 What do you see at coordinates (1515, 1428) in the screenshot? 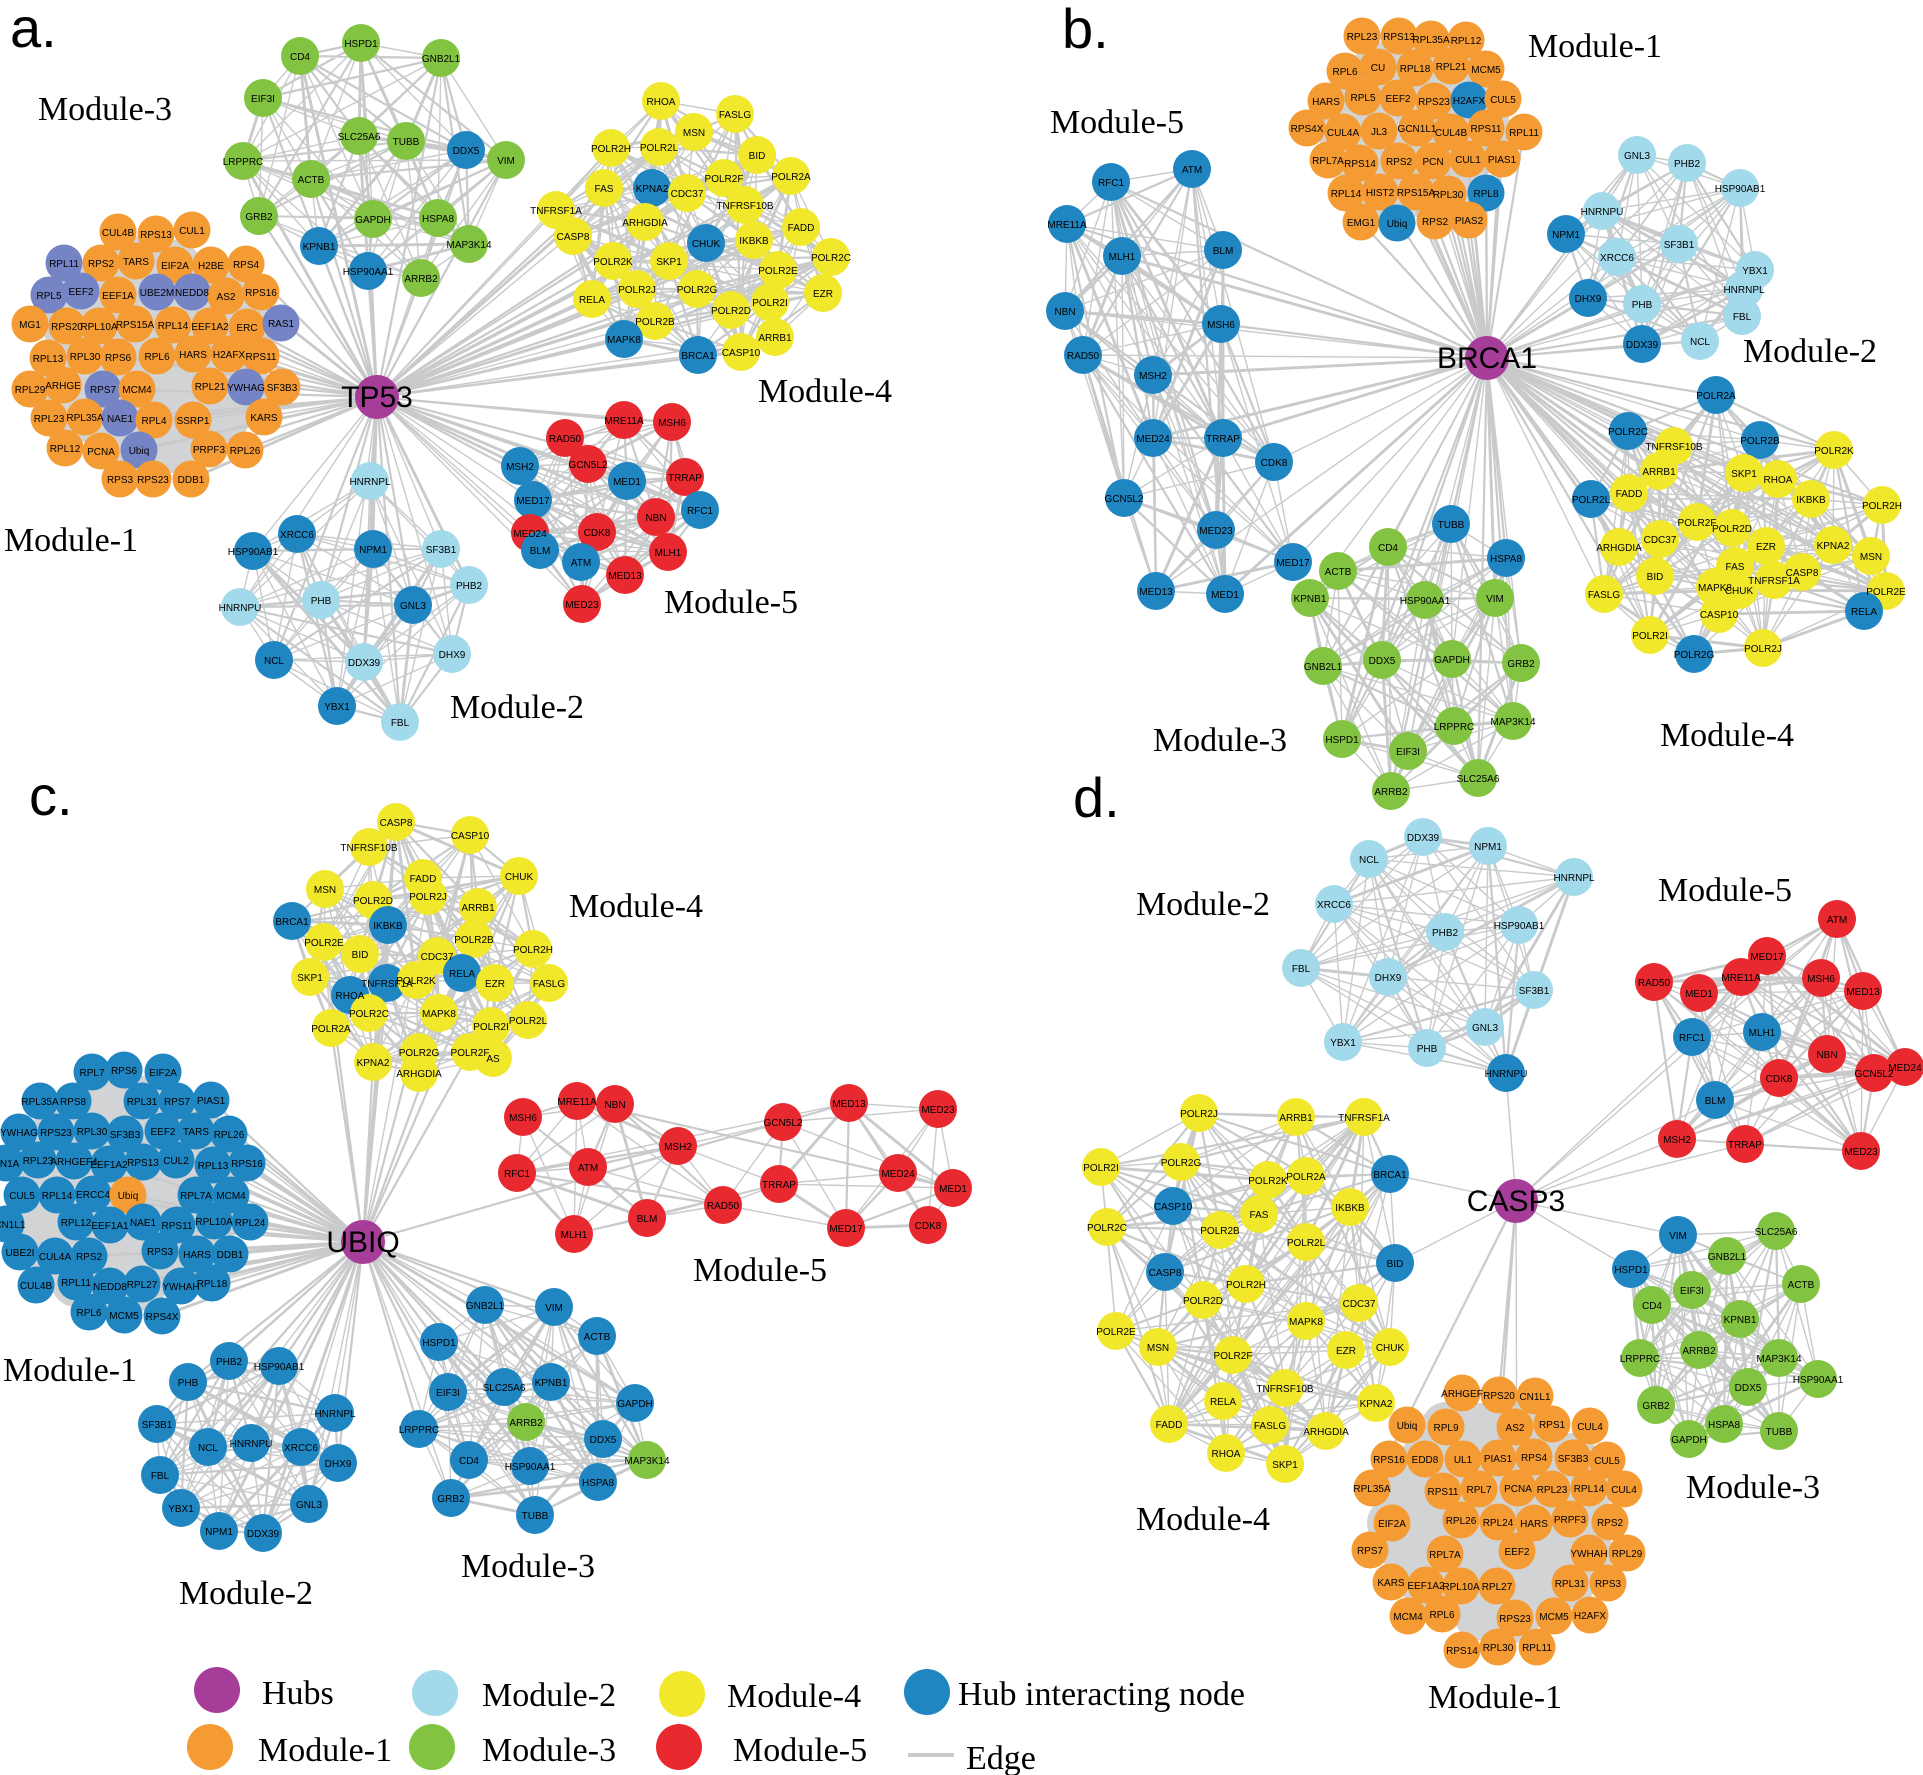
I see `svg-text: AS2` at bounding box center [1515, 1428].